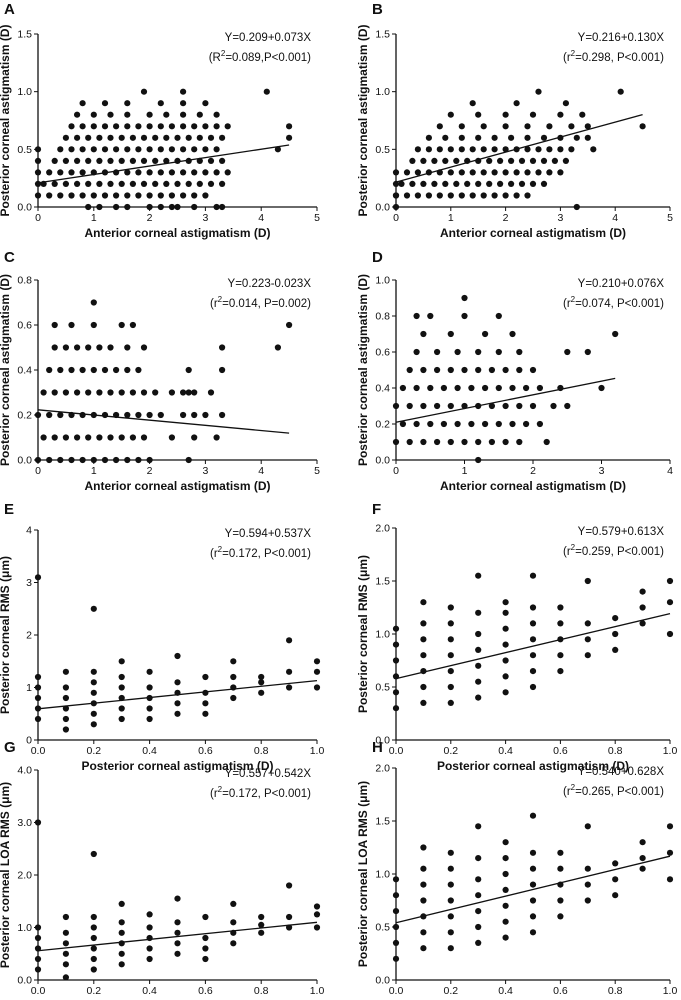 The height and width of the screenshot is (1000, 681). Describe the element at coordinates (9, 509) in the screenshot. I see `panel-letter: E` at that location.